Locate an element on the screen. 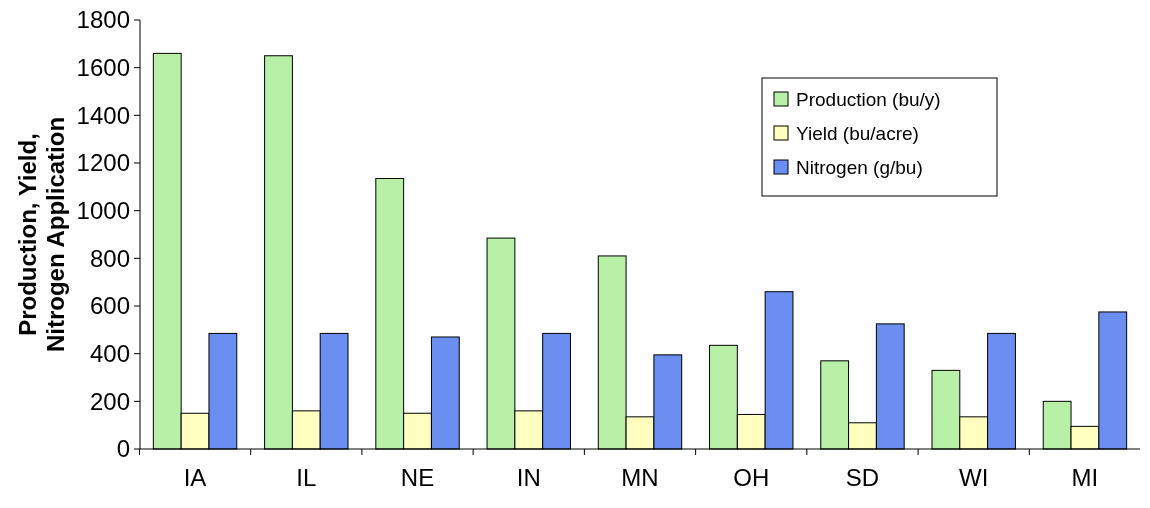 This screenshot has height=508, width=1150. y-tick-label: 200 is located at coordinates (109, 401).